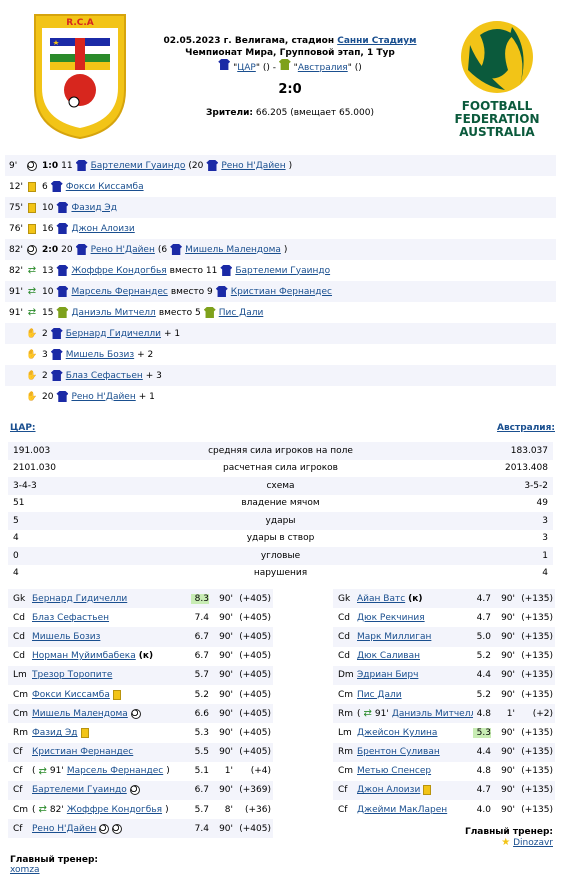 Image resolution: width=561 pixels, height=879 pixels. Describe the element at coordinates (389, 656) in the screenshot. I see `player-link: Дюк Саливан` at that location.